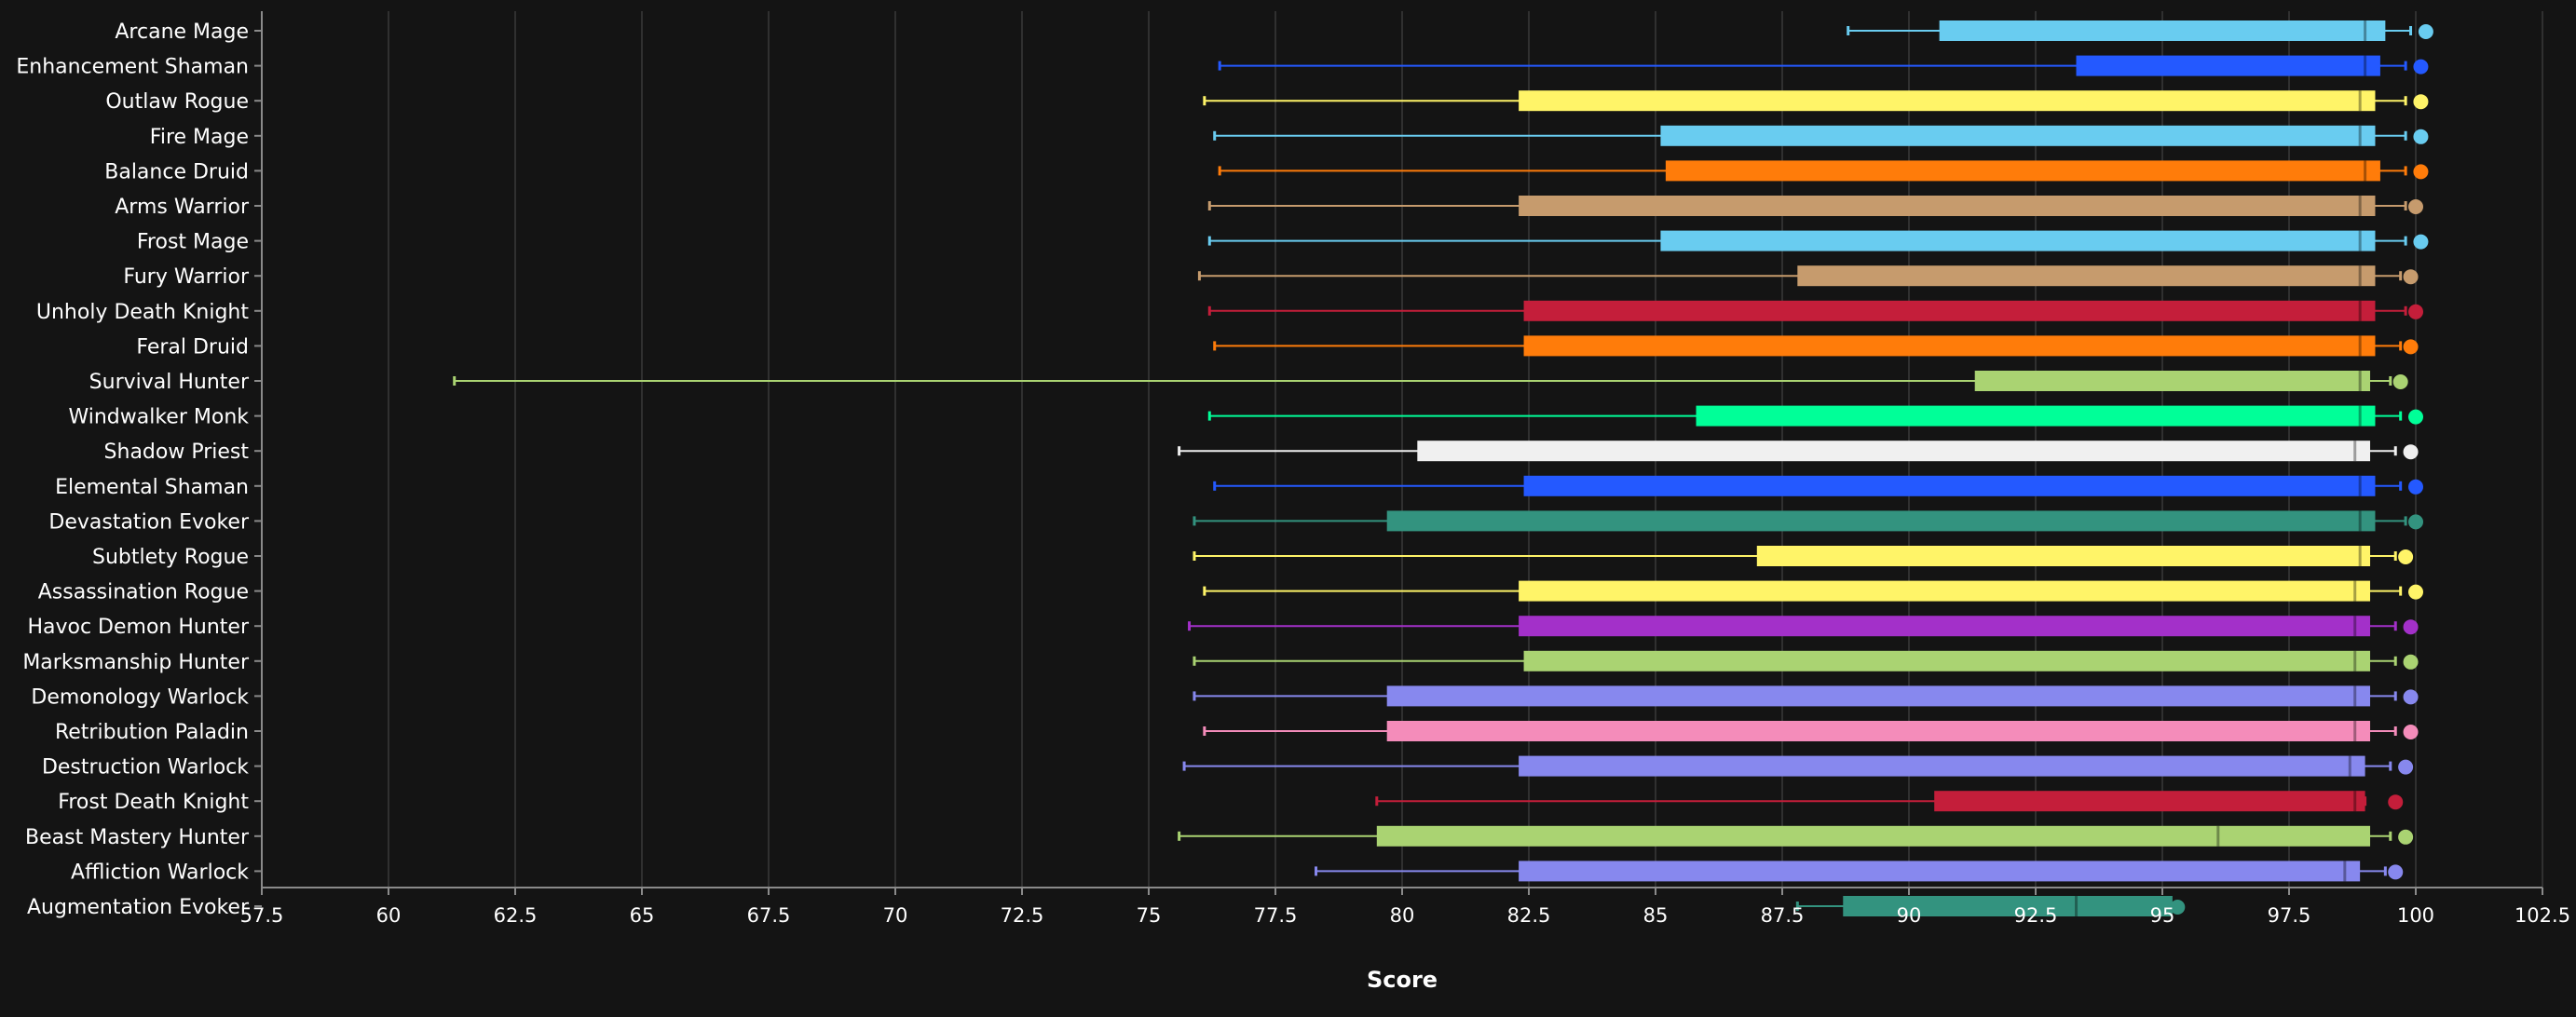 Image resolution: width=2576 pixels, height=1017 pixels. What do you see at coordinates (160, 872) in the screenshot?
I see `category-label: Affliction Warlock` at bounding box center [160, 872].